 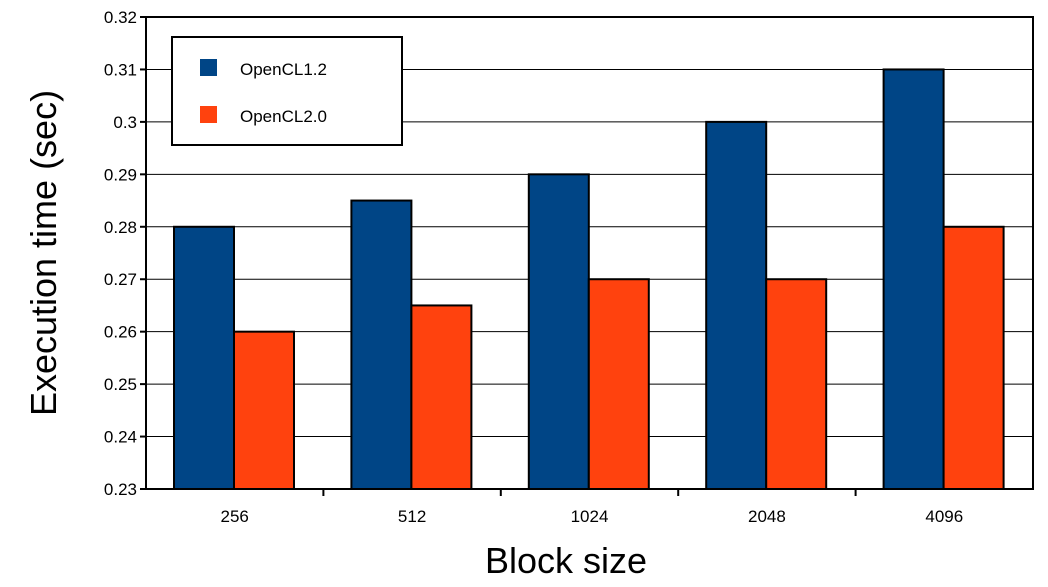 What do you see at coordinates (120, 279) in the screenshot?
I see `y-tick-label: 0.27` at bounding box center [120, 279].